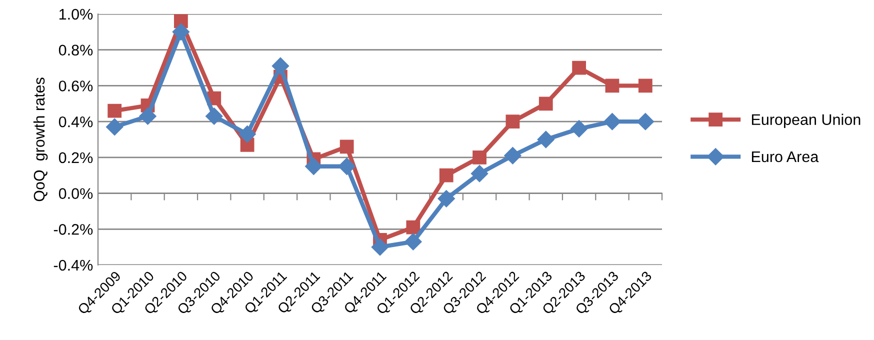 Image resolution: width=874 pixels, height=340 pixels. I want to click on y-axis-title: QoQ growth rates, so click(40, 140).